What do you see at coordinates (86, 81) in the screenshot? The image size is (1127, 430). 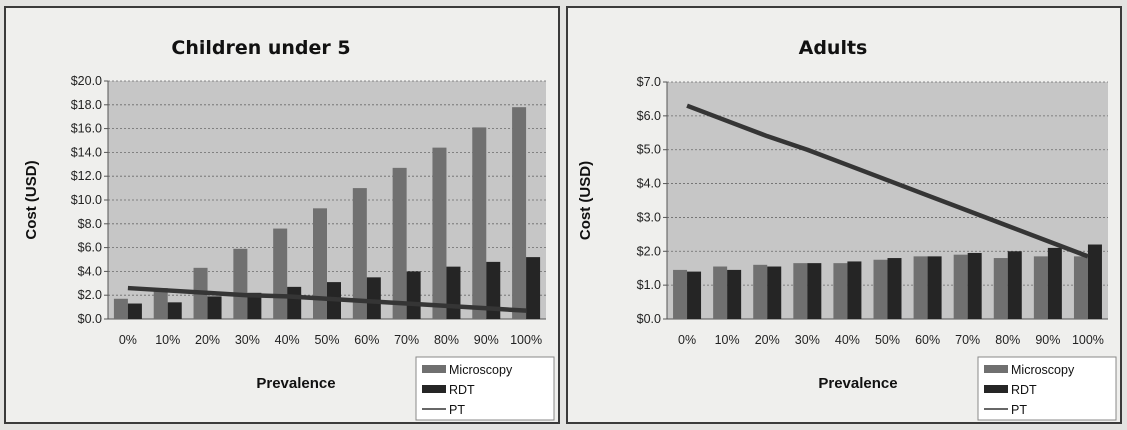 I see `y-tick-label: $20.0` at bounding box center [86, 81].